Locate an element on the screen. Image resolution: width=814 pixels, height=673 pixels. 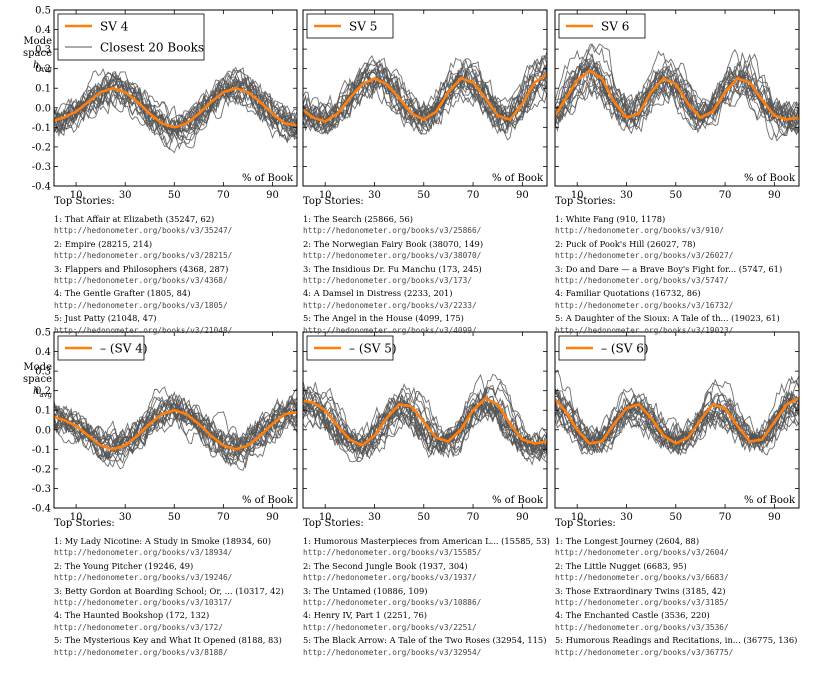
story-title: 1: The Search (25866, 56) is located at coordinates (358, 219).